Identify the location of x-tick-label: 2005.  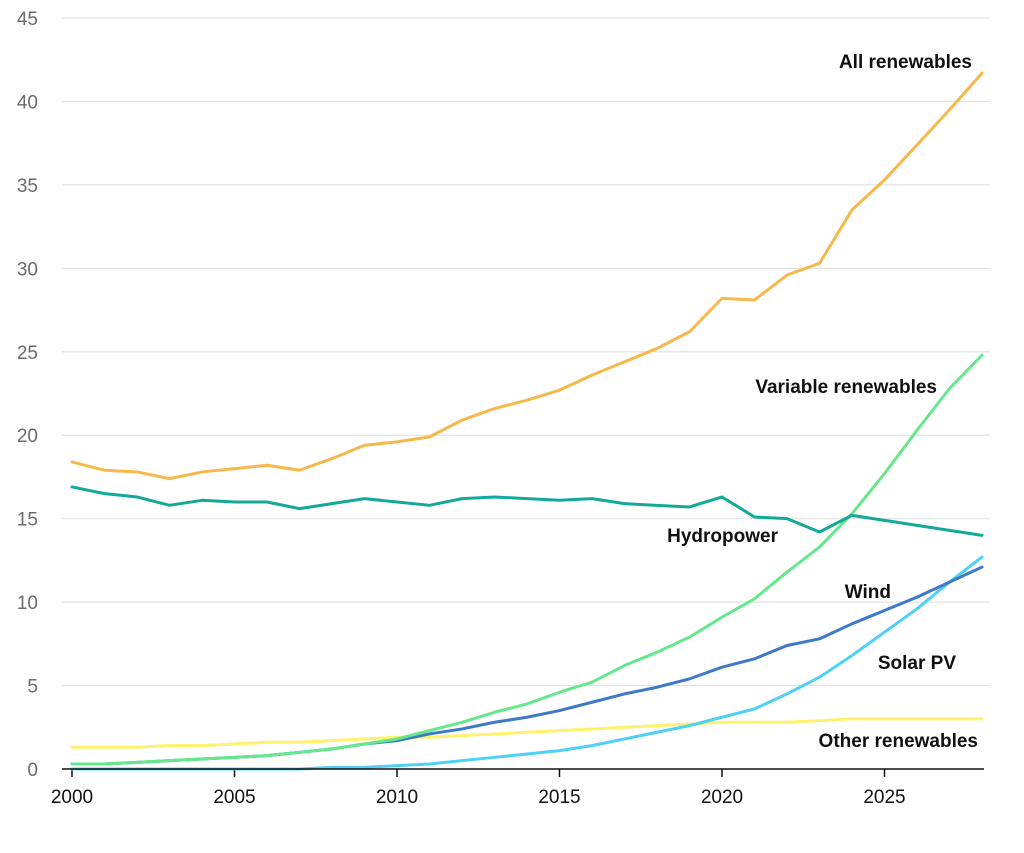
(234, 797).